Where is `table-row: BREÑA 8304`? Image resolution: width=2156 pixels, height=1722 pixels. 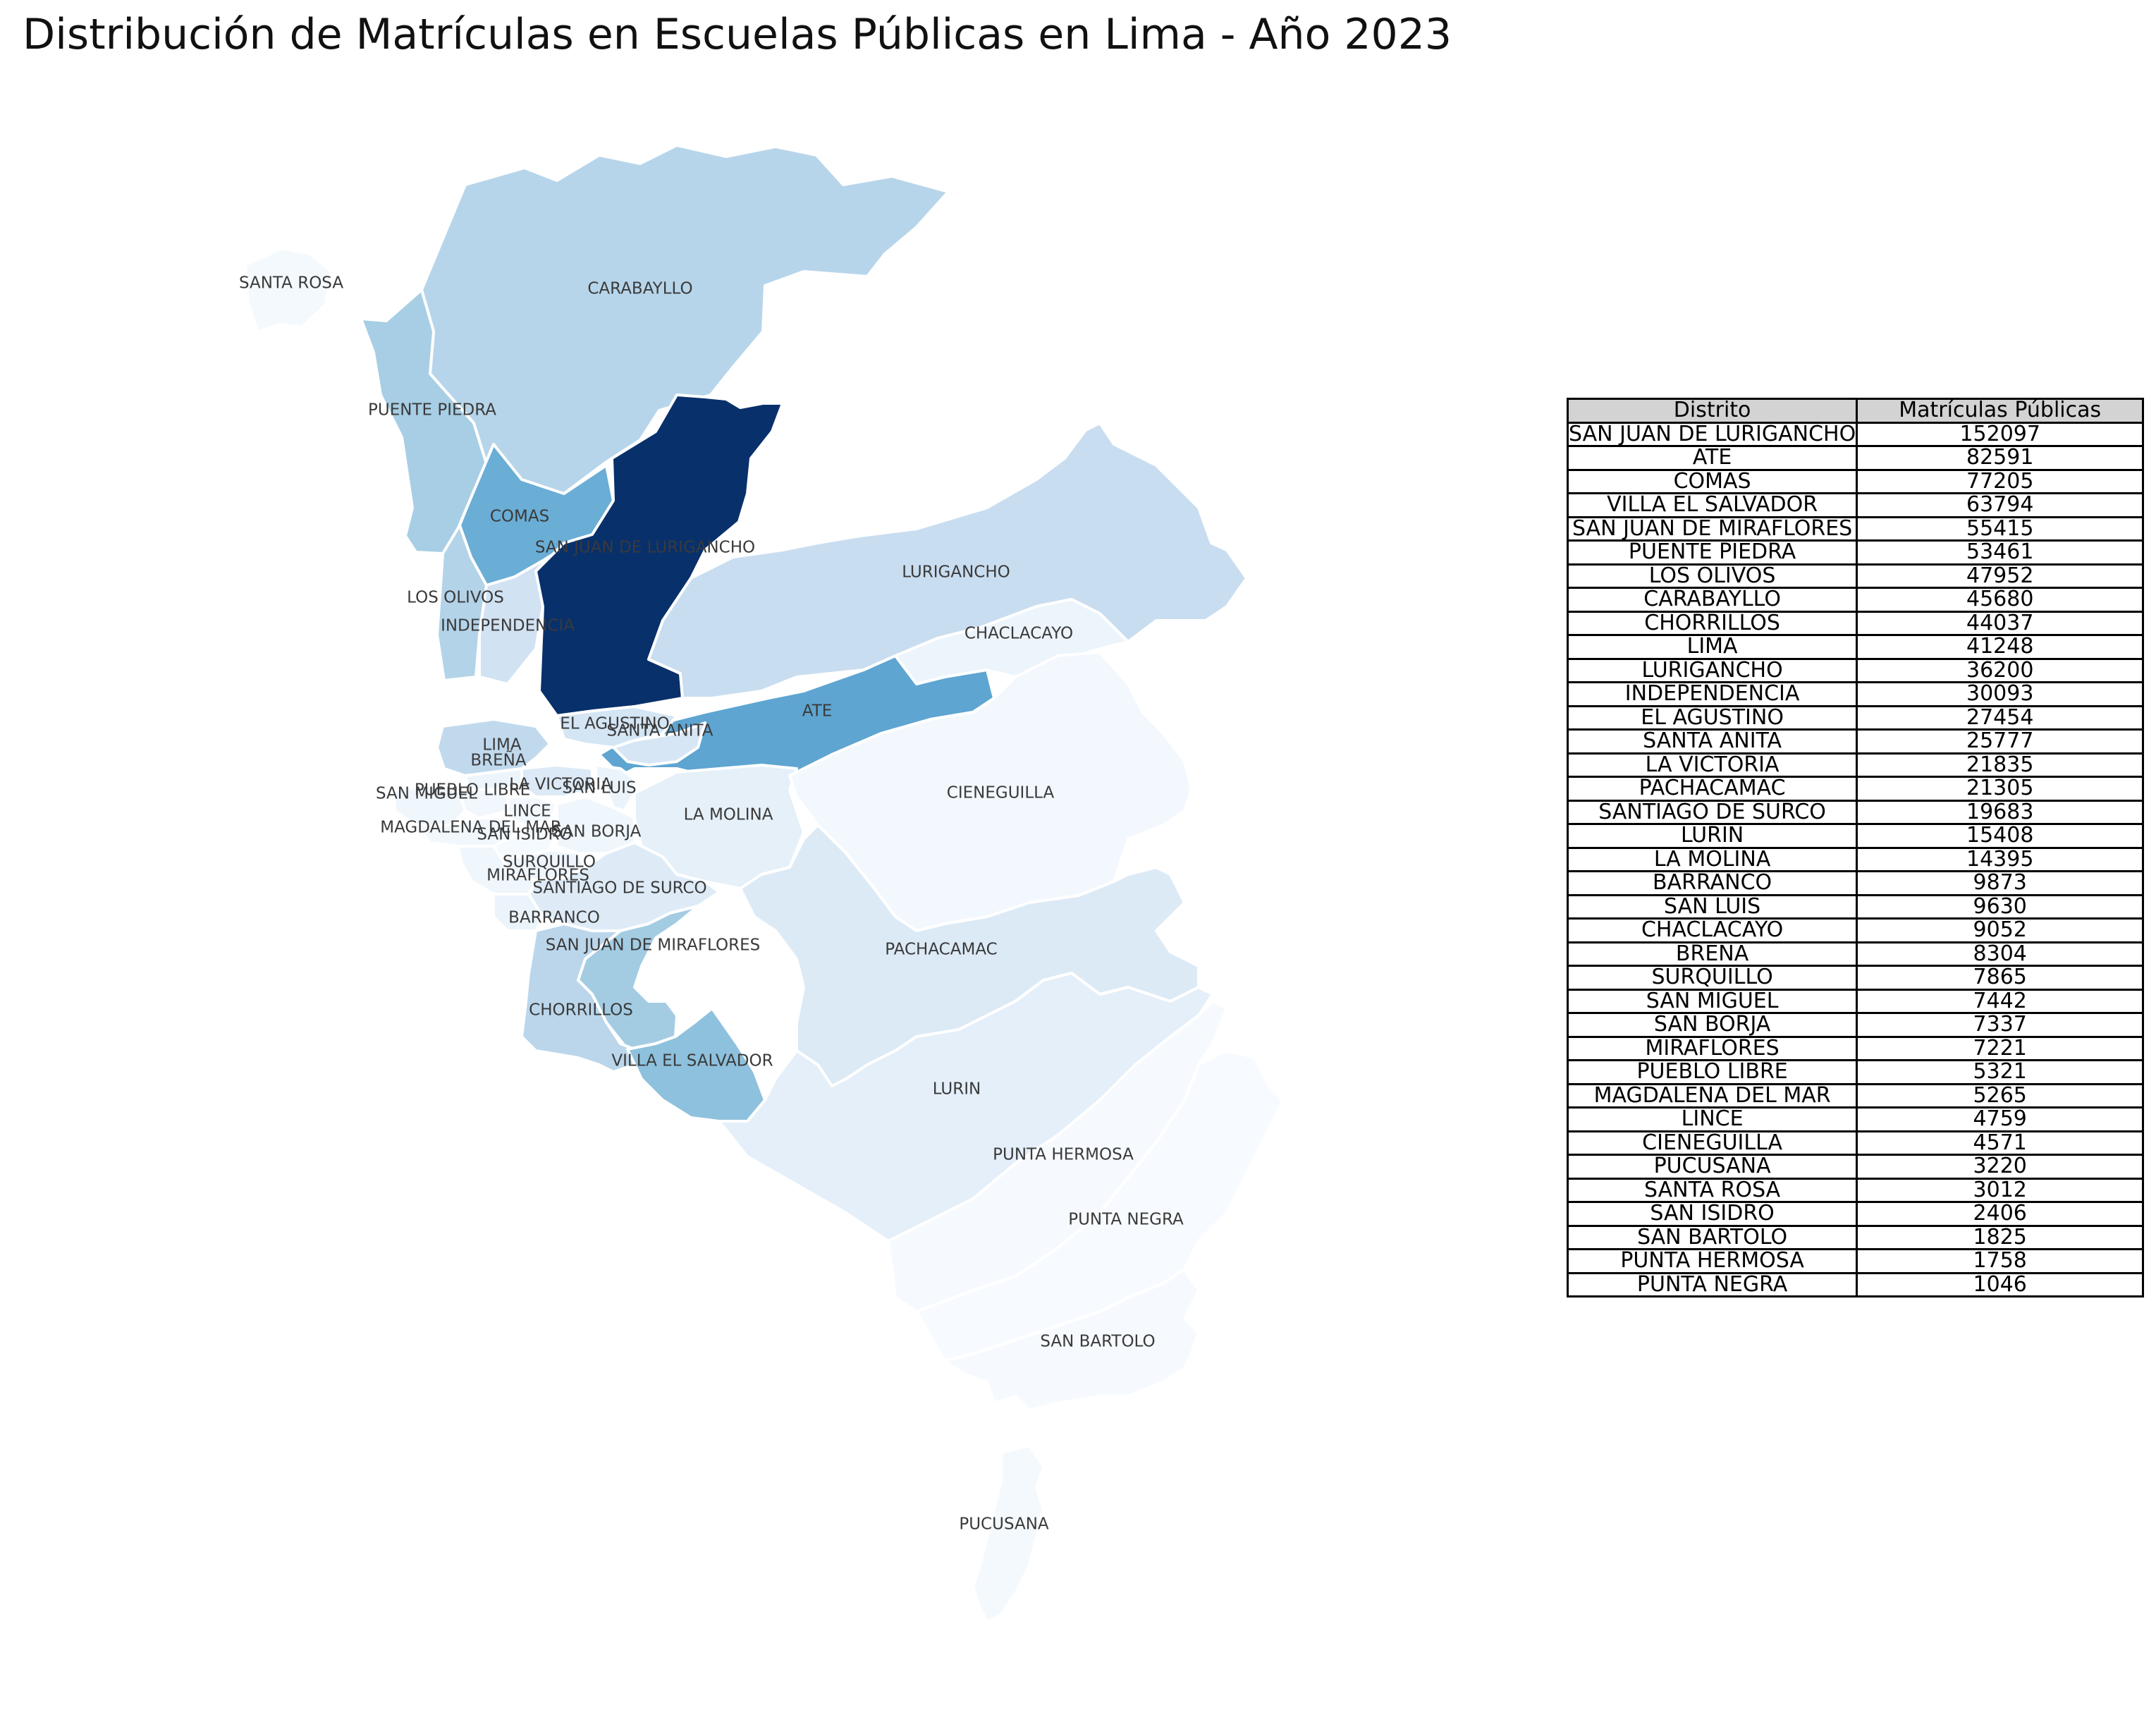
table-row: BREÑA 8304 is located at coordinates (1855, 954).